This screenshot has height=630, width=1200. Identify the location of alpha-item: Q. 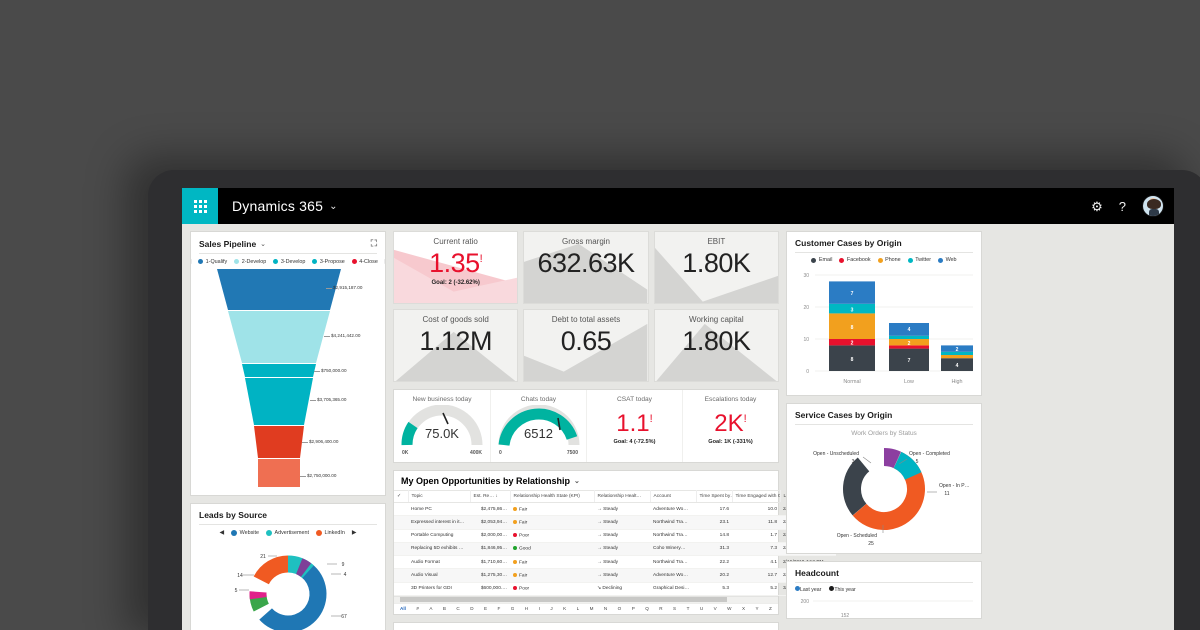
(647, 609).